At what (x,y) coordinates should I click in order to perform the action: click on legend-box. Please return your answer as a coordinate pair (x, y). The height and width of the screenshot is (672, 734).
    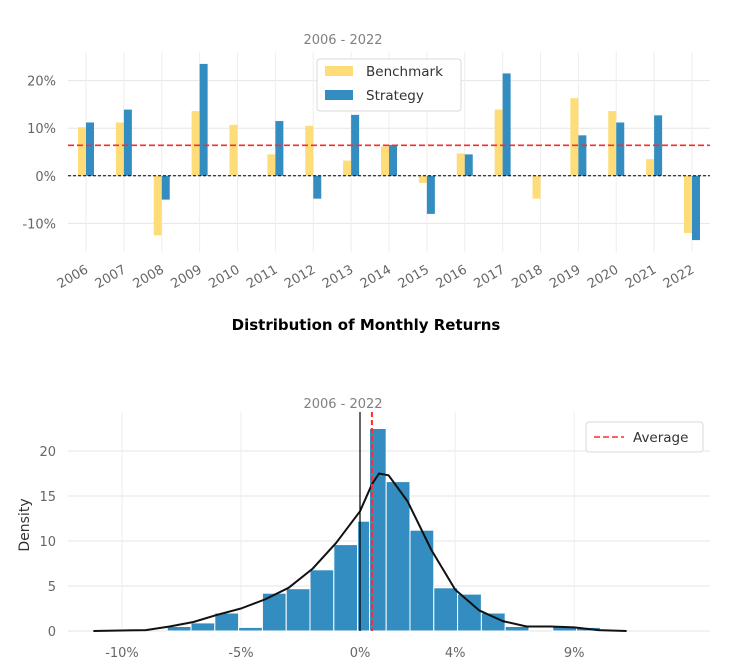
    Looking at the image, I should click on (644, 437).